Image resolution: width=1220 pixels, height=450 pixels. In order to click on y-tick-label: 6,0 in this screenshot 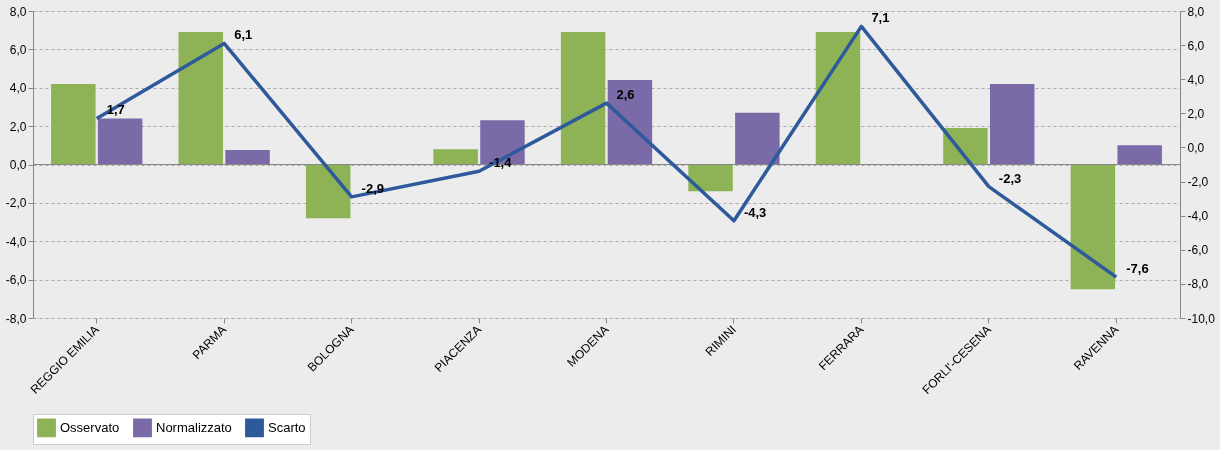, I will do `click(18, 49)`.